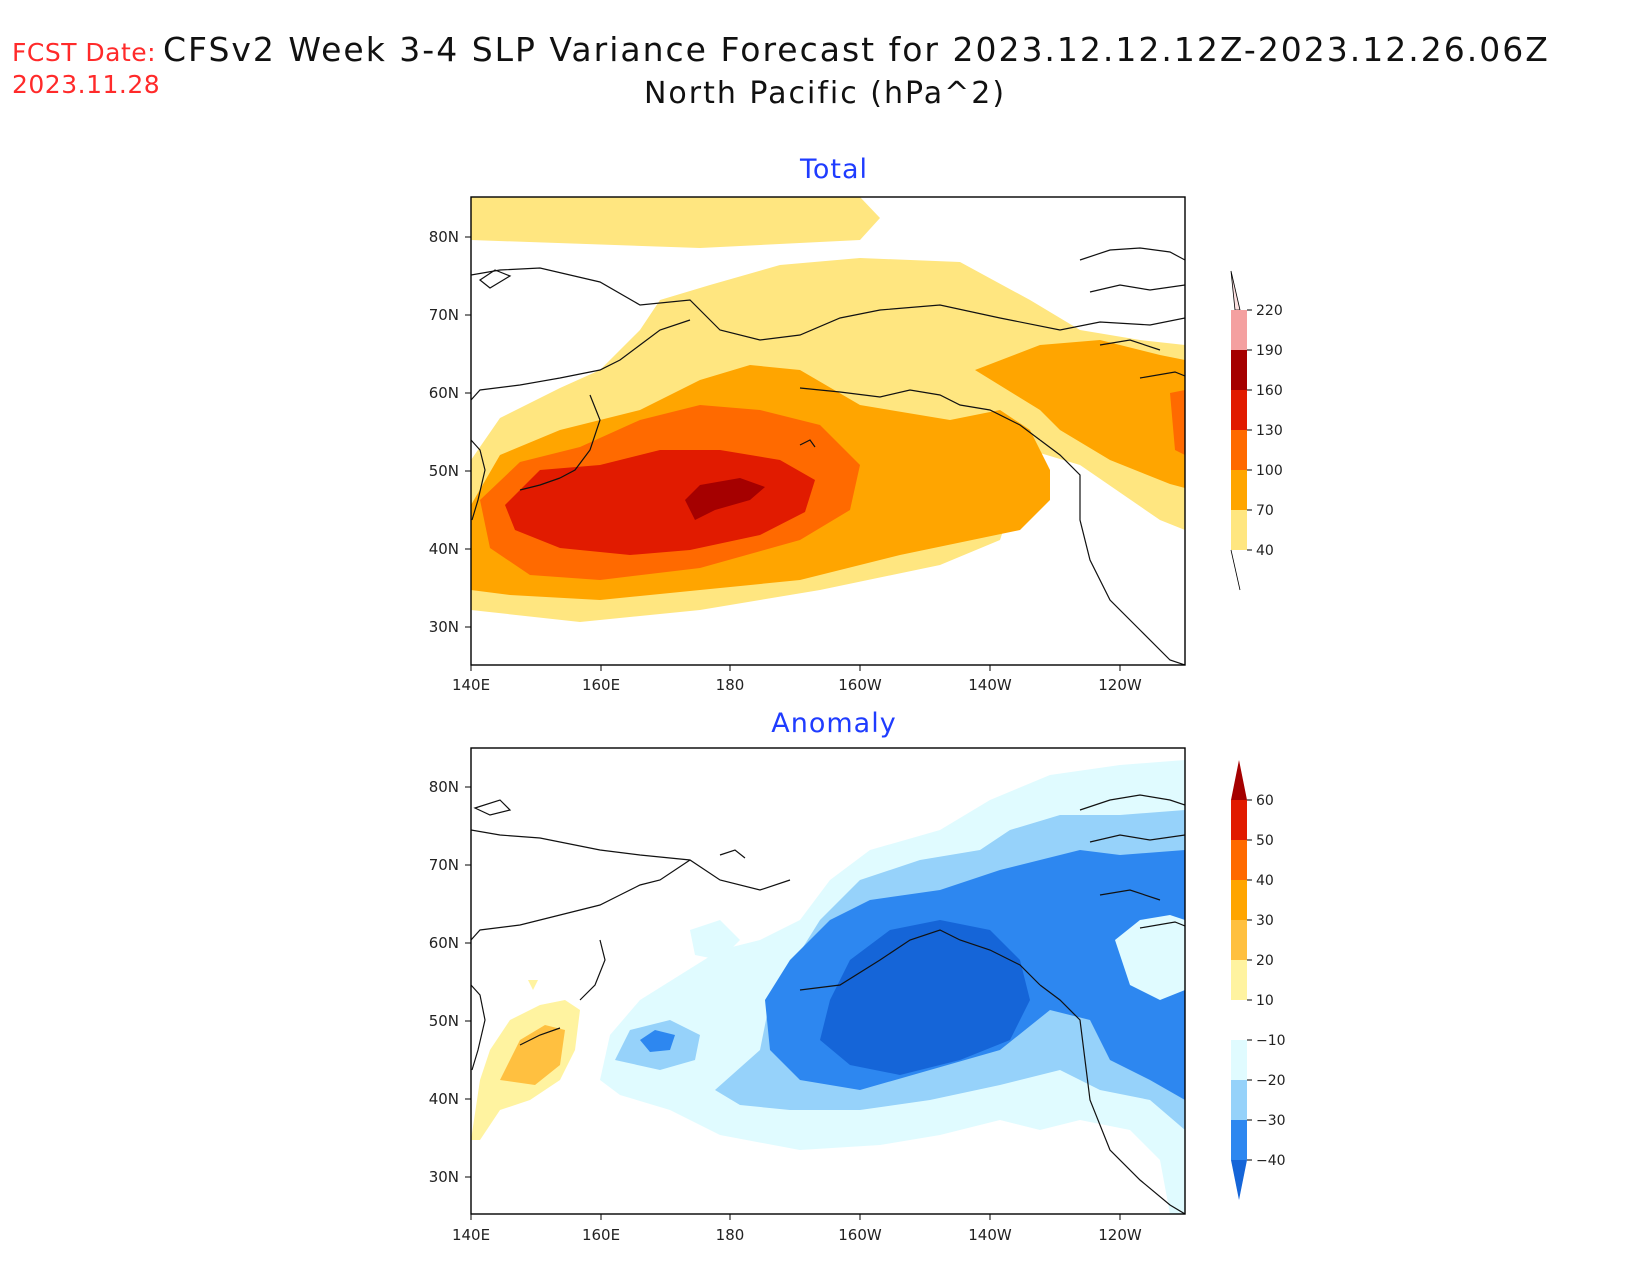  I want to click on total-colorbar-label: 40, so click(1265, 551).